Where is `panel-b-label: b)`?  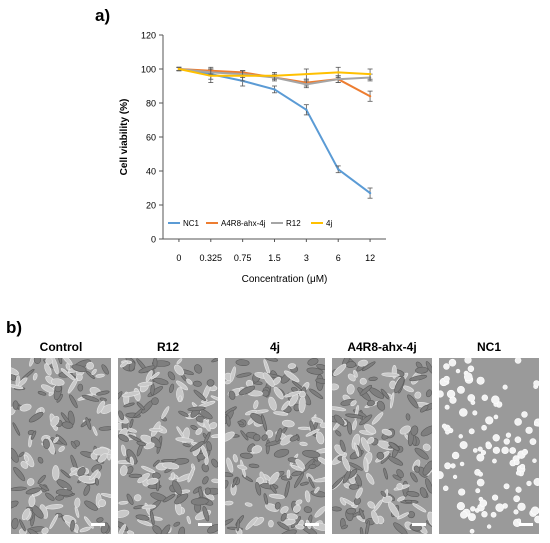
panel-b-label: b) is located at coordinates (14, 327).